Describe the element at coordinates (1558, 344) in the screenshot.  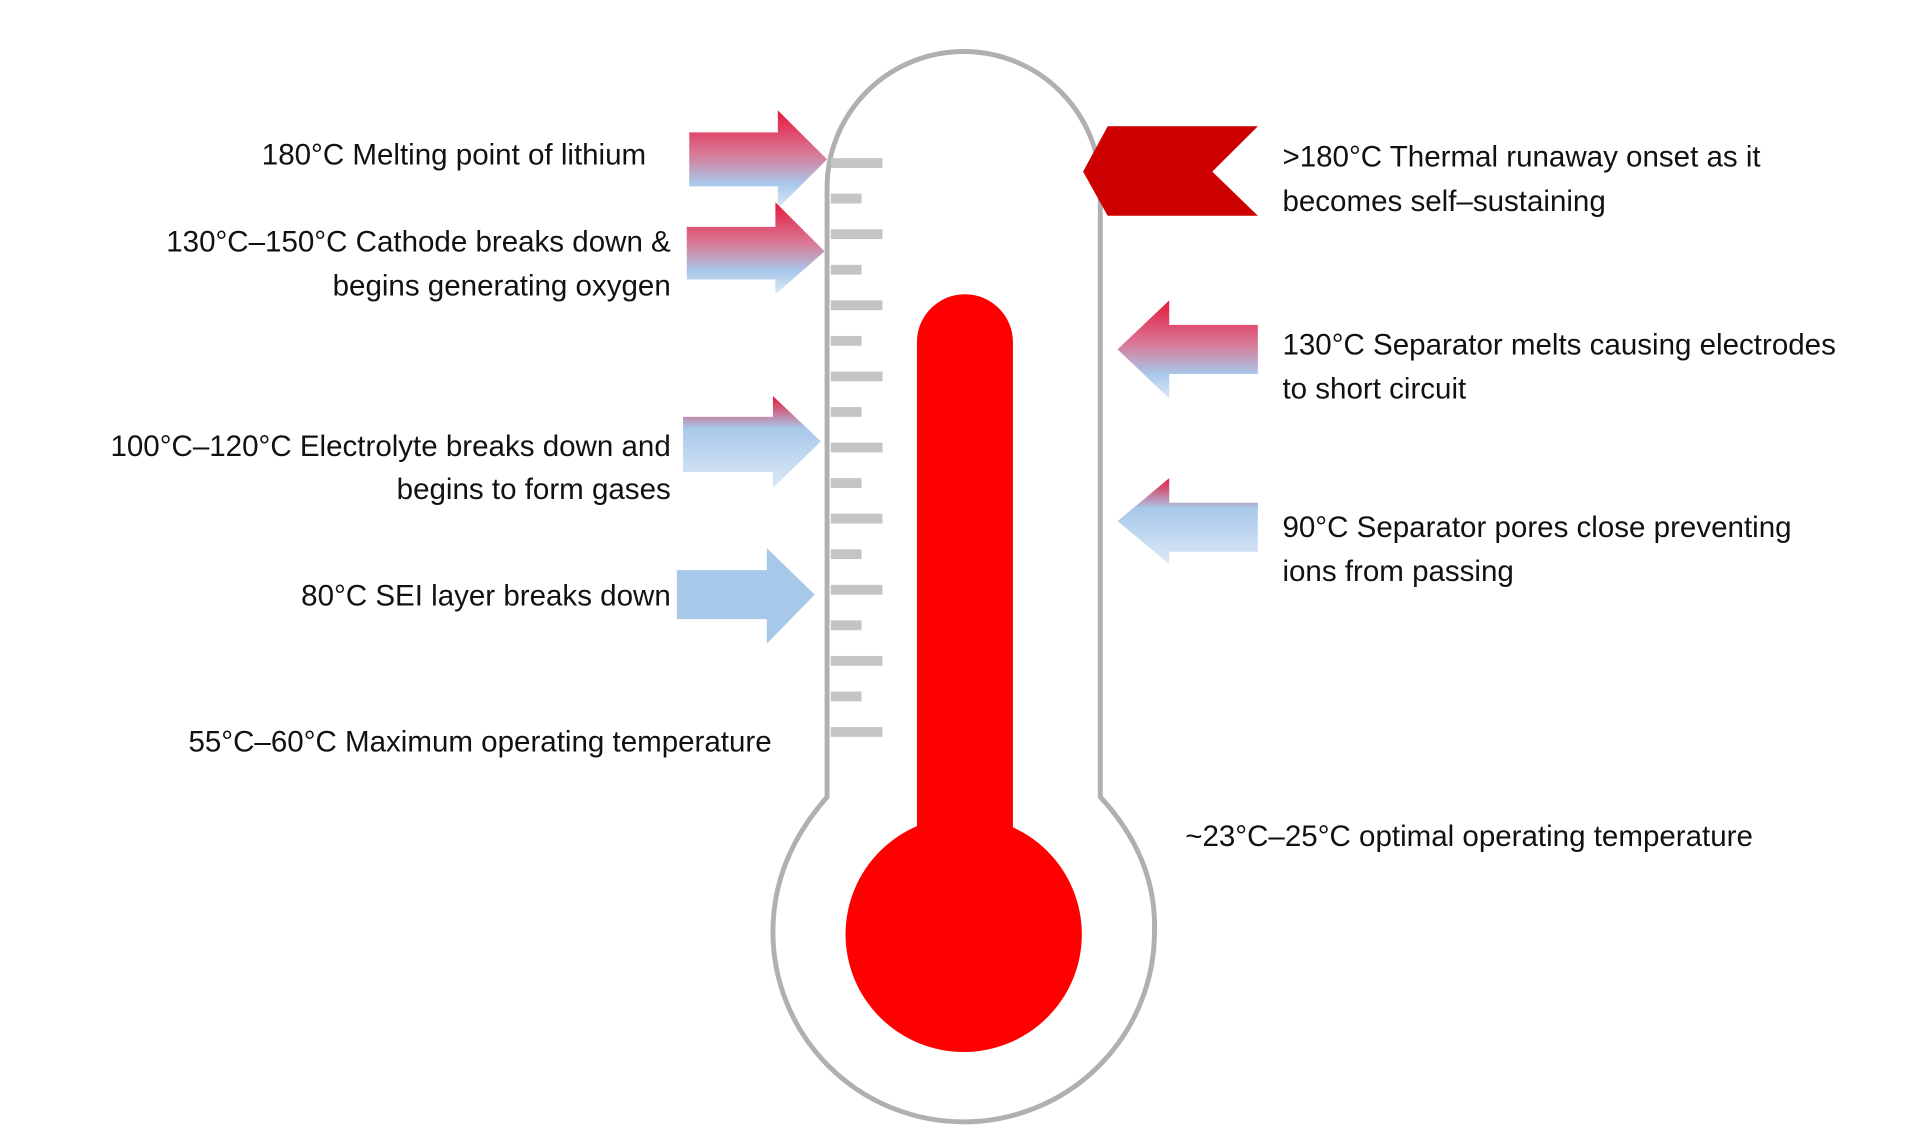
I see `label-130c-separator: 130°C Separator melts causing electrodes` at that location.